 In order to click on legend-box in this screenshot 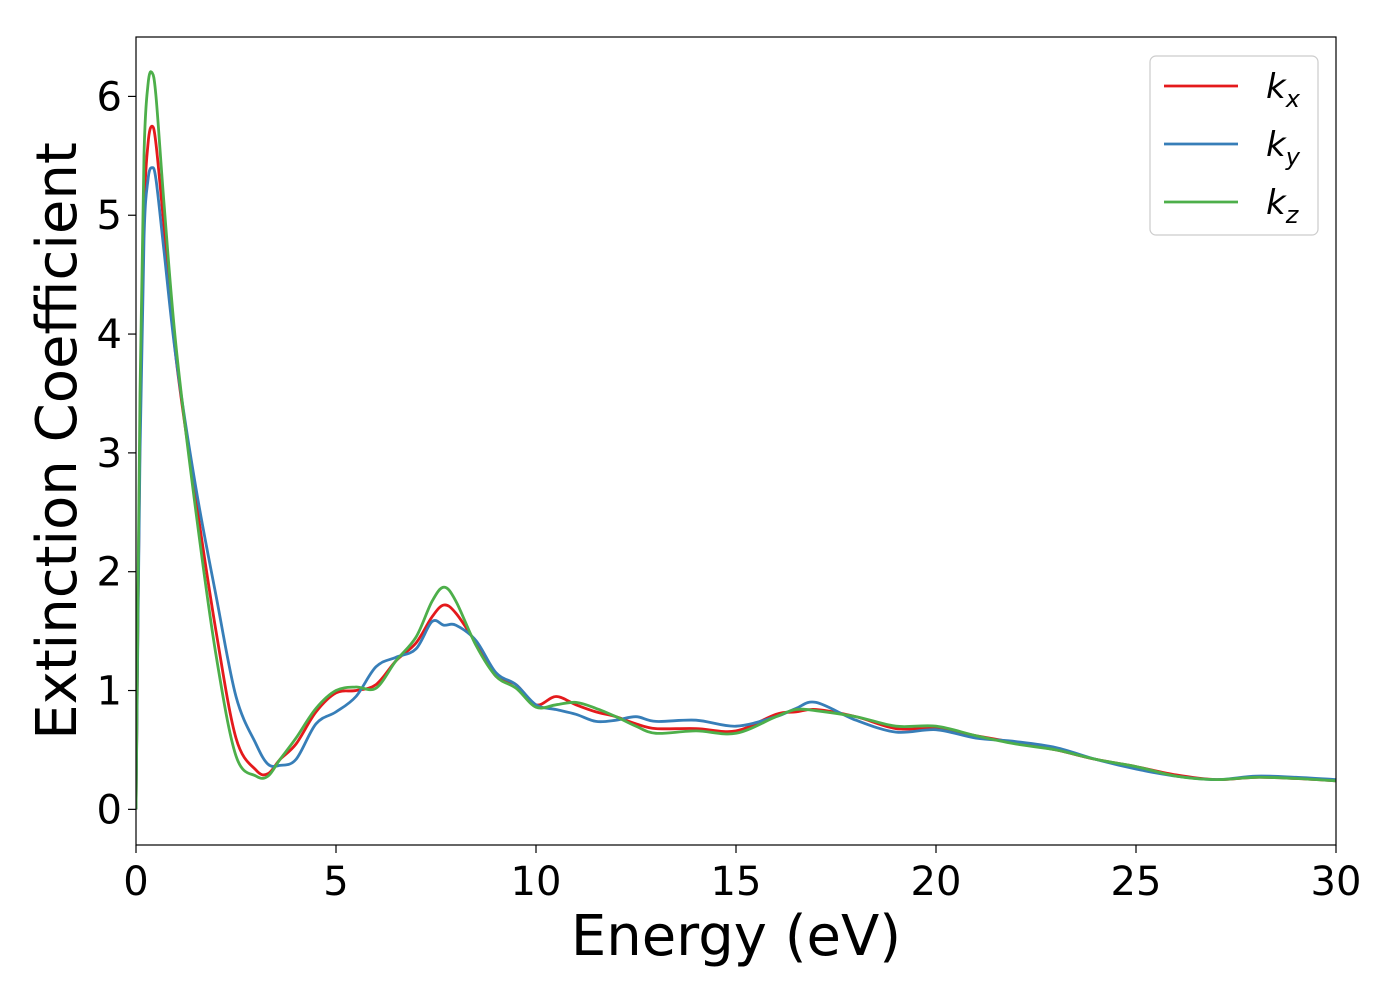, I will do `click(1234, 145)`.